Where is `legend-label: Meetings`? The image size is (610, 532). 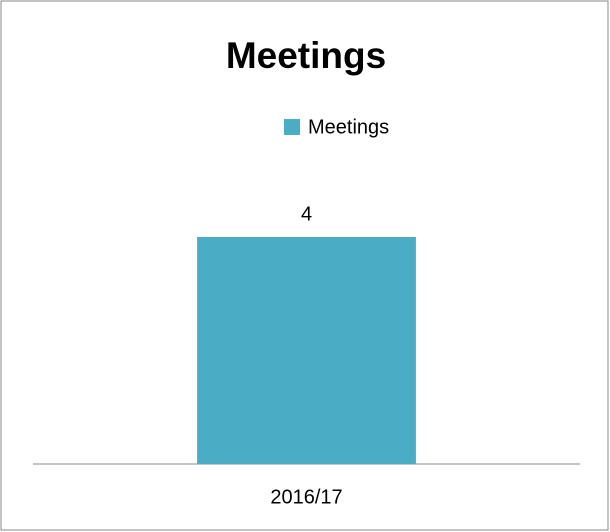 legend-label: Meetings is located at coordinates (348, 127).